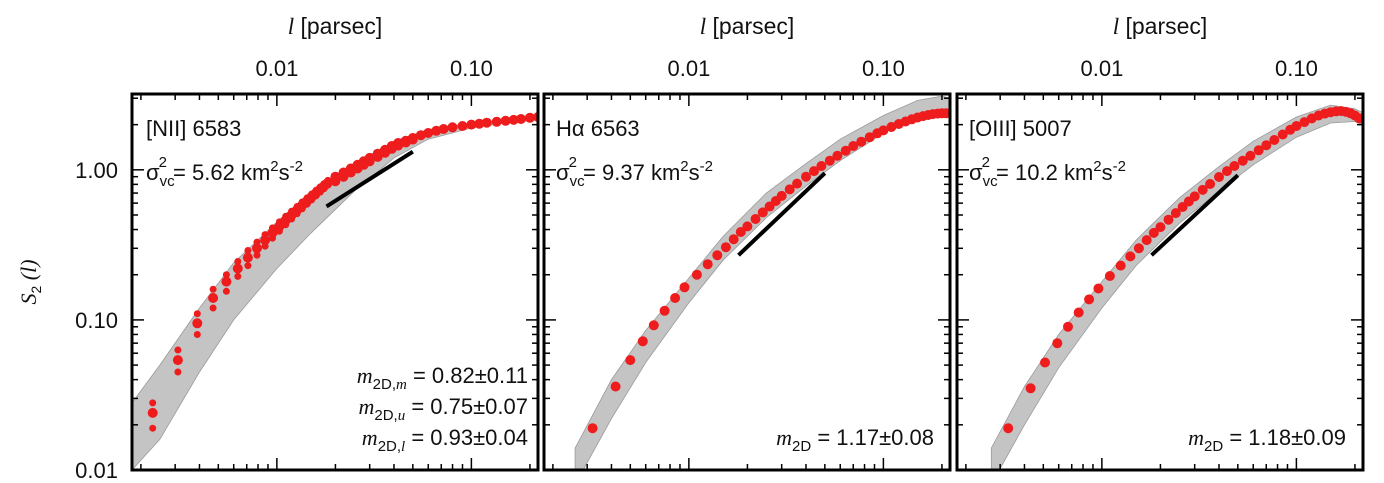 The image size is (1384, 483). Describe the element at coordinates (30, 281) in the screenshot. I see `y-axis-label: S2 (l)` at that location.